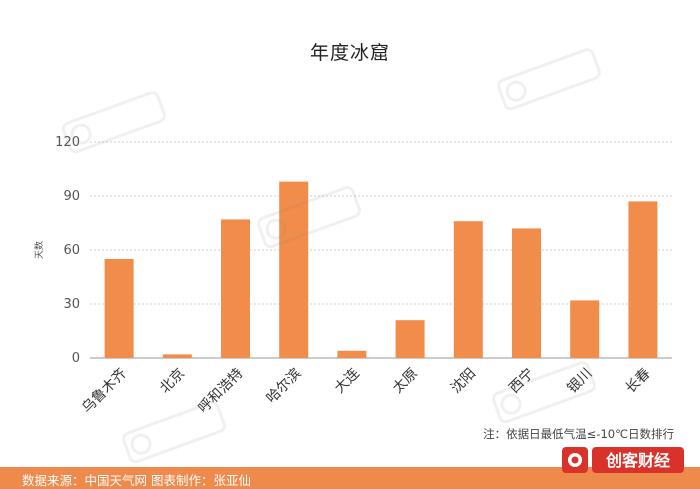  Describe the element at coordinates (39, 250) in the screenshot. I see `y-axis-title: 天数` at that location.